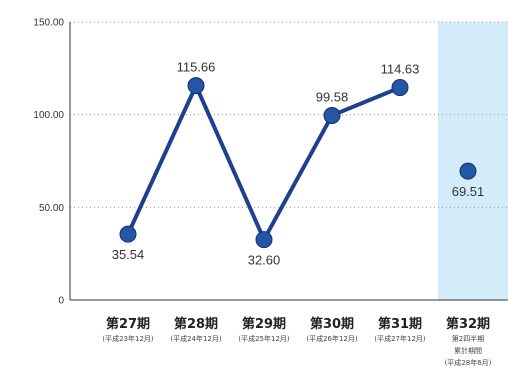 The width and height of the screenshot is (508, 376). I want to click on y-tick-label: 100.00, so click(48, 115).